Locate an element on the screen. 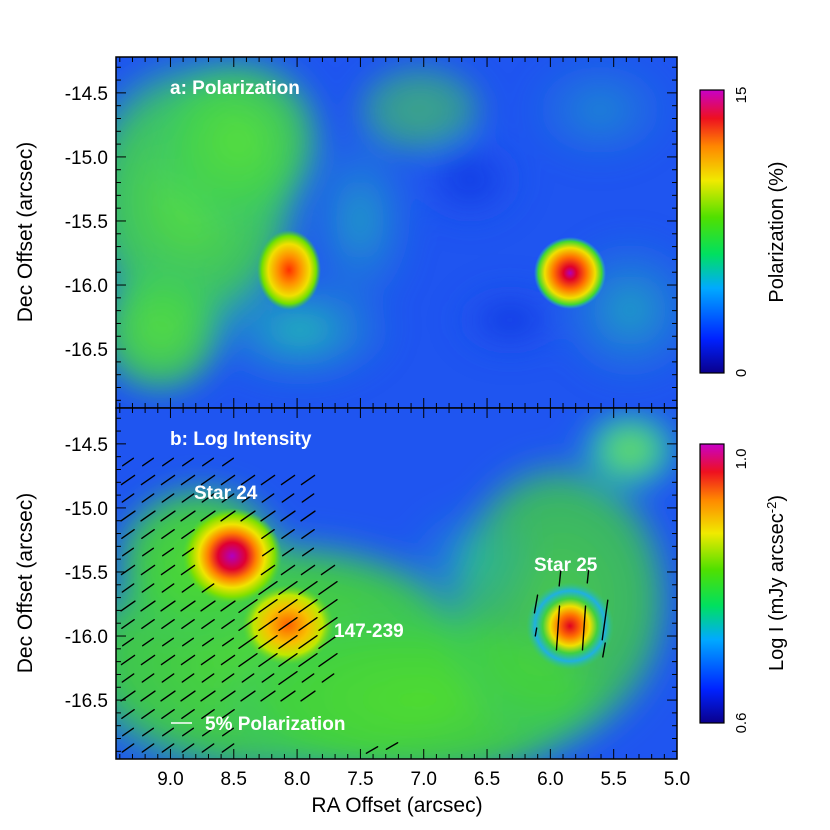 The image size is (830, 830). y-tick-label: -15.0 is located at coordinates (86, 158).